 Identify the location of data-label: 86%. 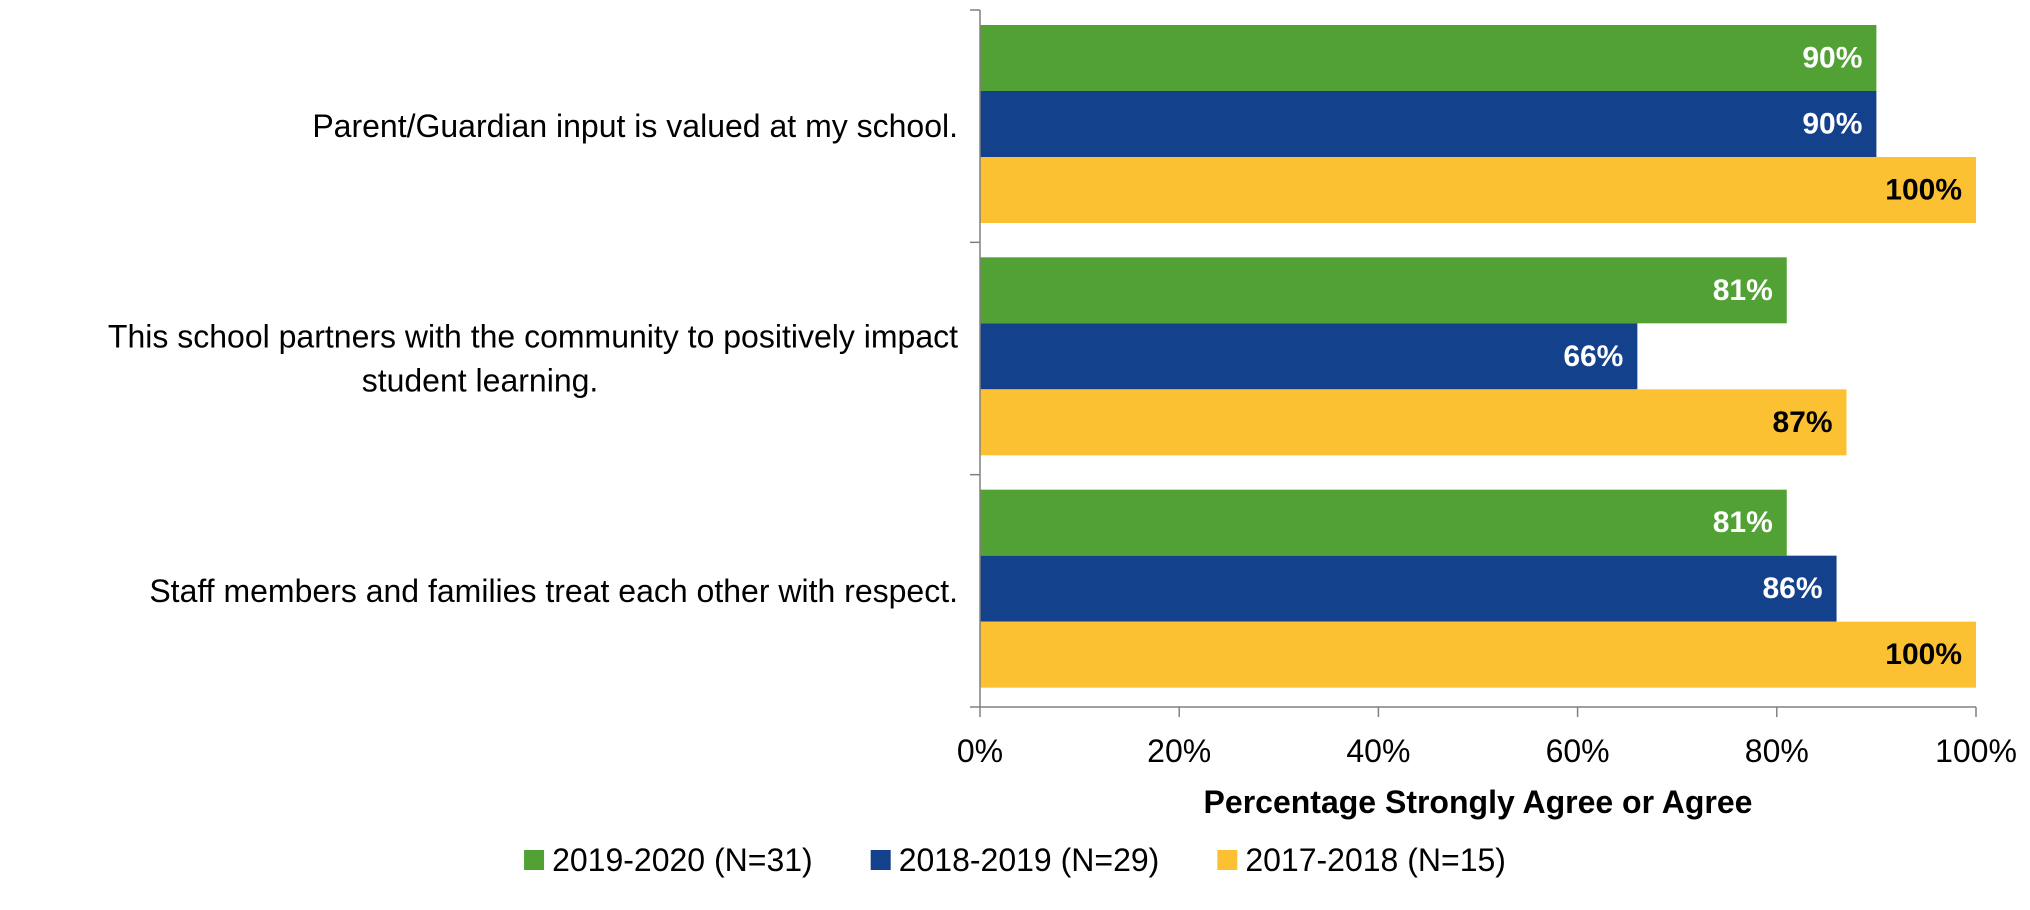
(1793, 588).